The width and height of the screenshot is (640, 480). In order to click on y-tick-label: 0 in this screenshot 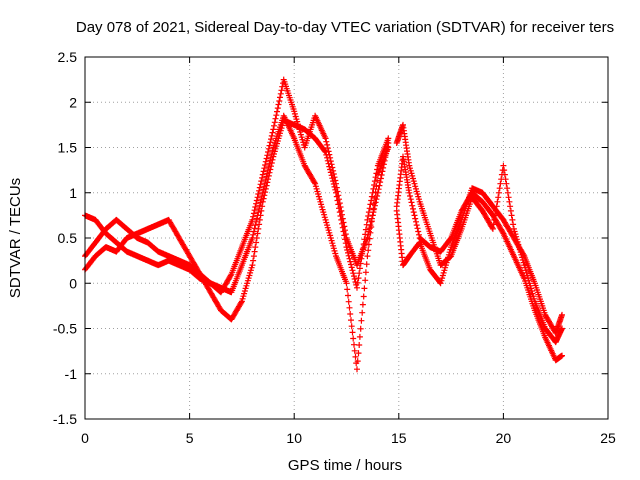, I will do `click(73, 283)`.